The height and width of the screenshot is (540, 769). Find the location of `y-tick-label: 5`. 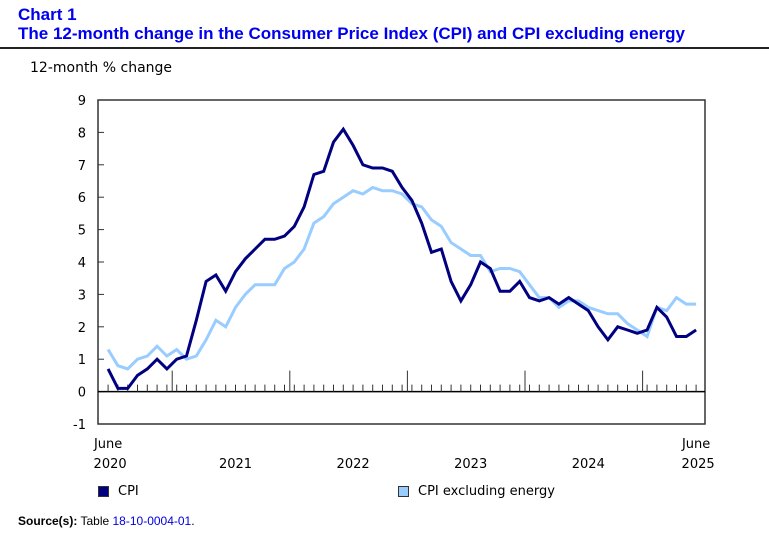

y-tick-label: 5 is located at coordinates (82, 231).